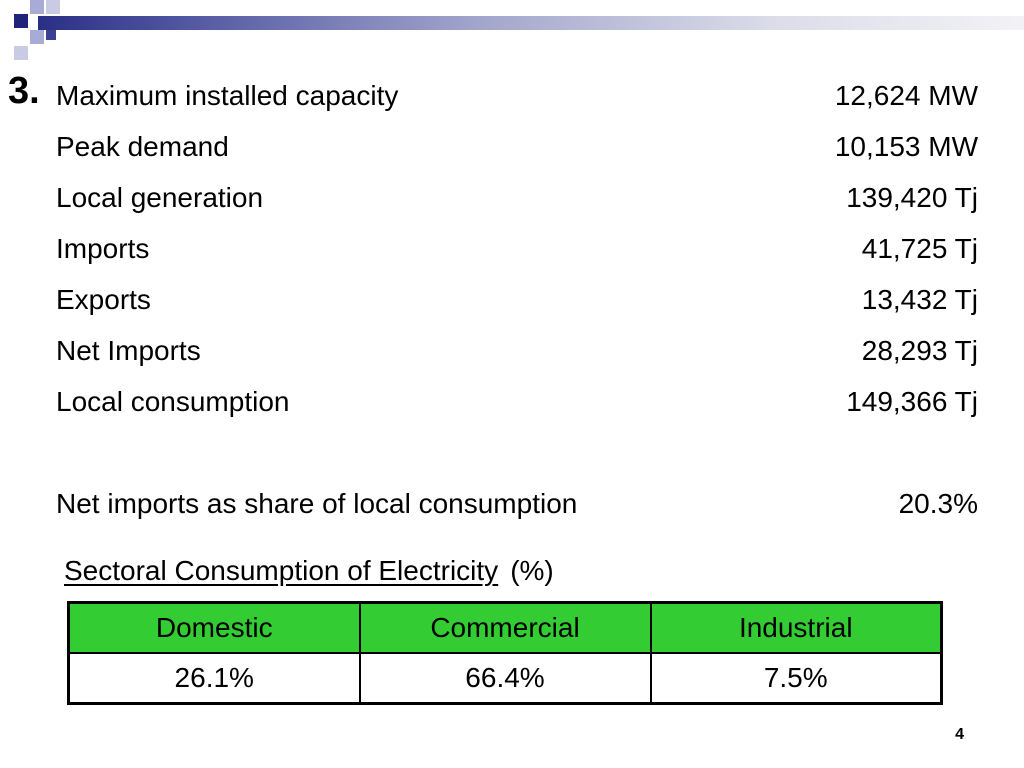 The image size is (1024, 768). I want to click on stat-row: Imports 41,725 Tj, so click(517, 260).